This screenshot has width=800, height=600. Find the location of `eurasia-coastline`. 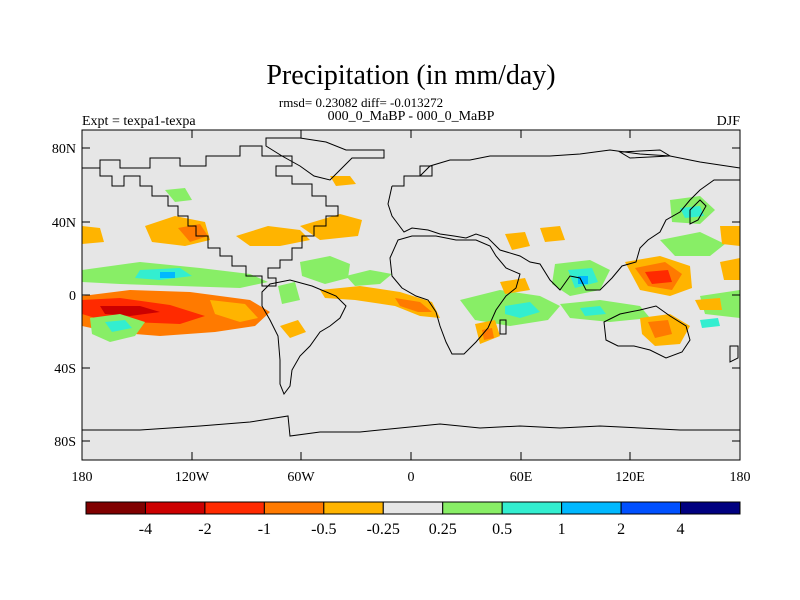

eurasia-coastline is located at coordinates (564, 220).